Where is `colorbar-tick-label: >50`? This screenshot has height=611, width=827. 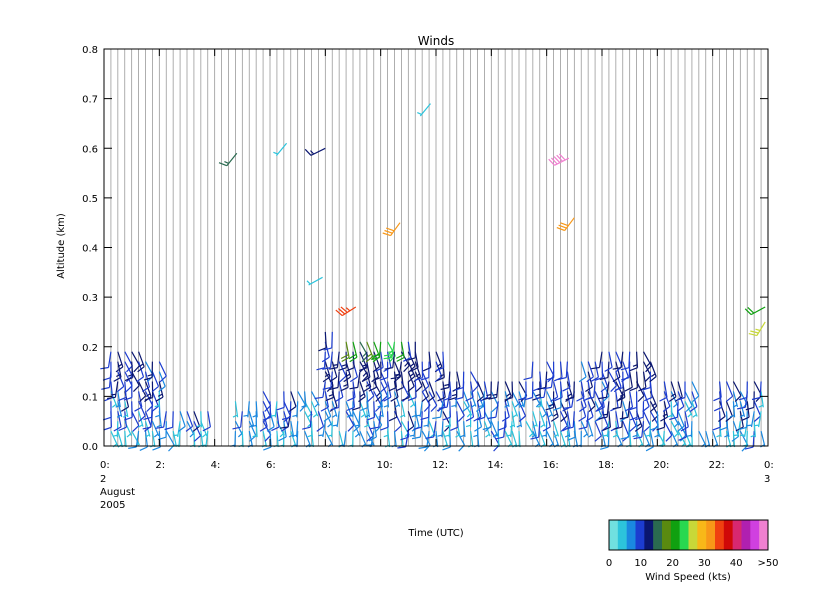 colorbar-tick-label: >50 is located at coordinates (767, 563).